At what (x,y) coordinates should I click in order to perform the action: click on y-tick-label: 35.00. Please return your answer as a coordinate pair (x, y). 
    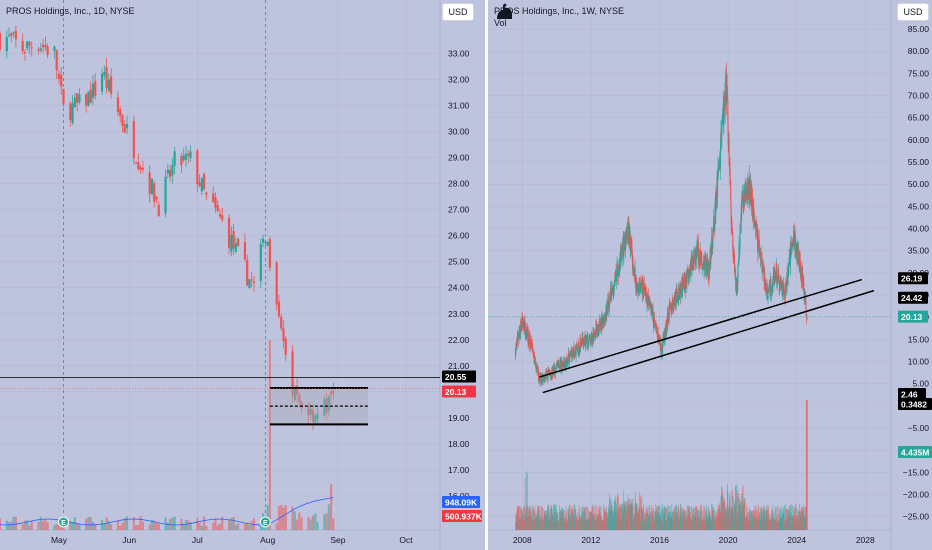
    Looking at the image, I should click on (919, 251).